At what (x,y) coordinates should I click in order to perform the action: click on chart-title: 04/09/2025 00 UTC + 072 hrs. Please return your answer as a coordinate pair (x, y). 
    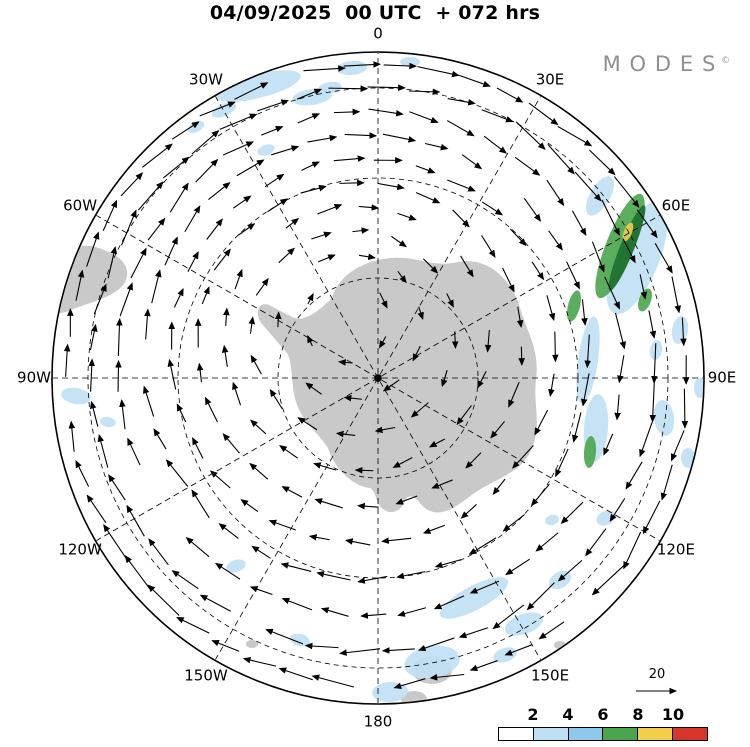
    Looking at the image, I should click on (375, 13).